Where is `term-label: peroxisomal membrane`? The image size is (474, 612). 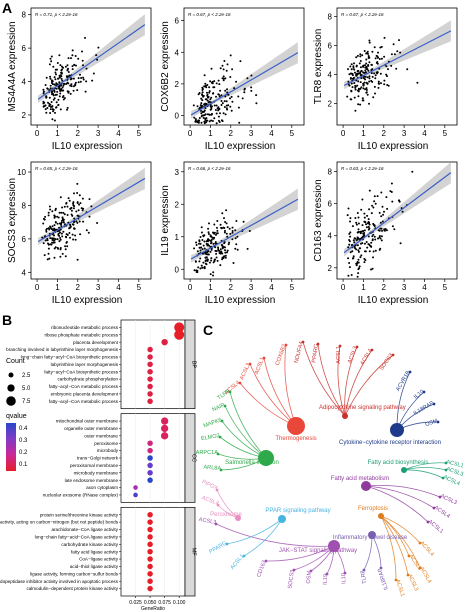 term-label: peroxisomal membrane is located at coordinates (94, 465).